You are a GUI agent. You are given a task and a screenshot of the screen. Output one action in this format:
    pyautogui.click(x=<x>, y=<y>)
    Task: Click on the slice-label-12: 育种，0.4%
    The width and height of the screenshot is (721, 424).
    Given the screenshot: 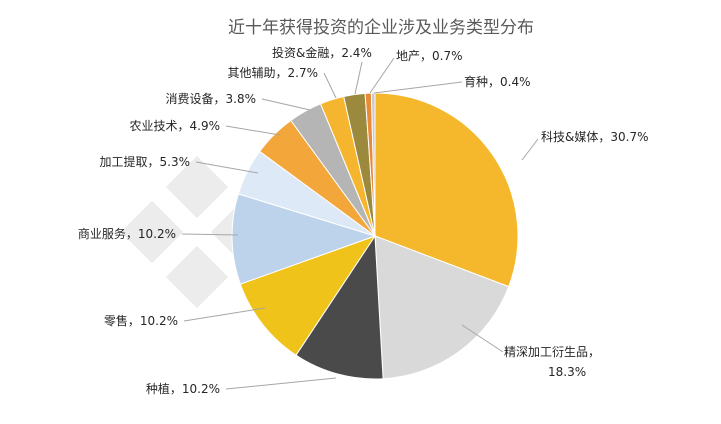 What is the action you would take?
    pyautogui.click(x=497, y=81)
    